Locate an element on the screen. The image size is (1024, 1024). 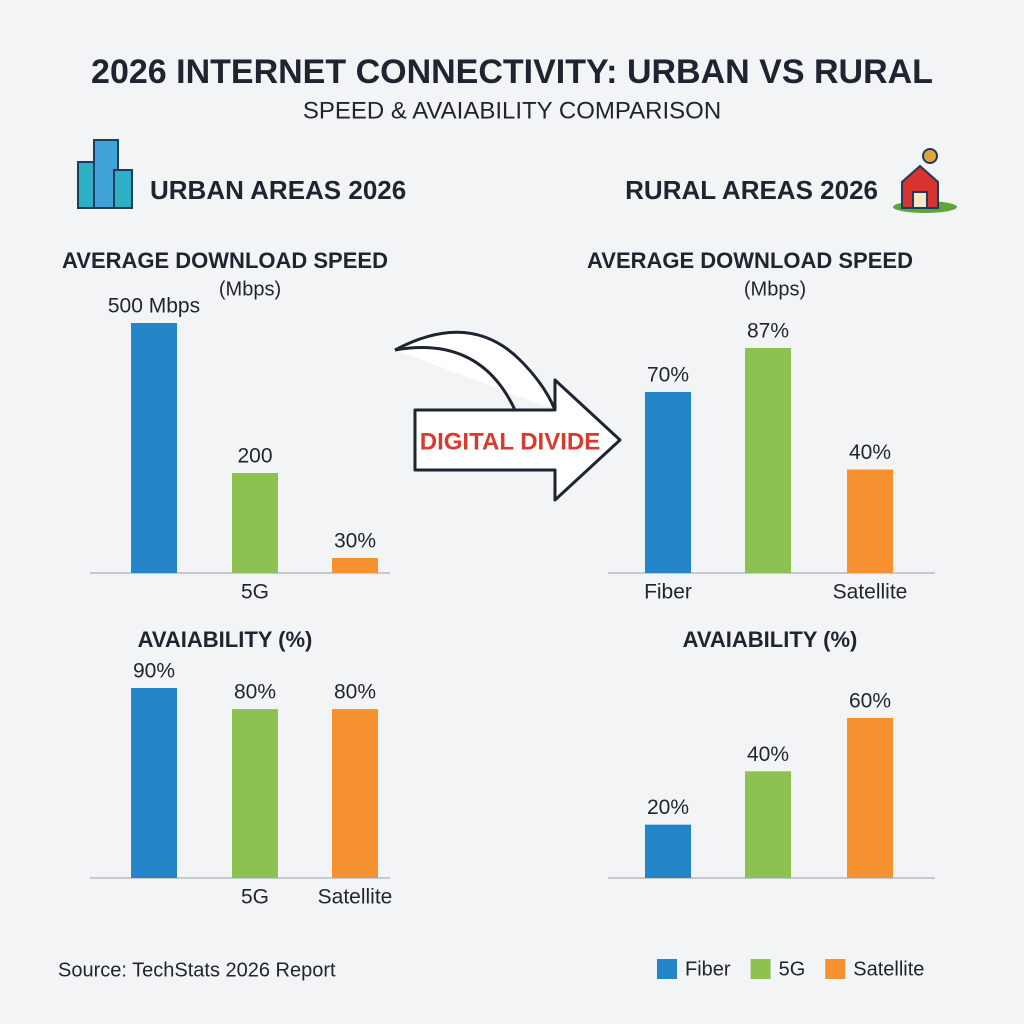
value-label: 60% is located at coordinates (870, 701).